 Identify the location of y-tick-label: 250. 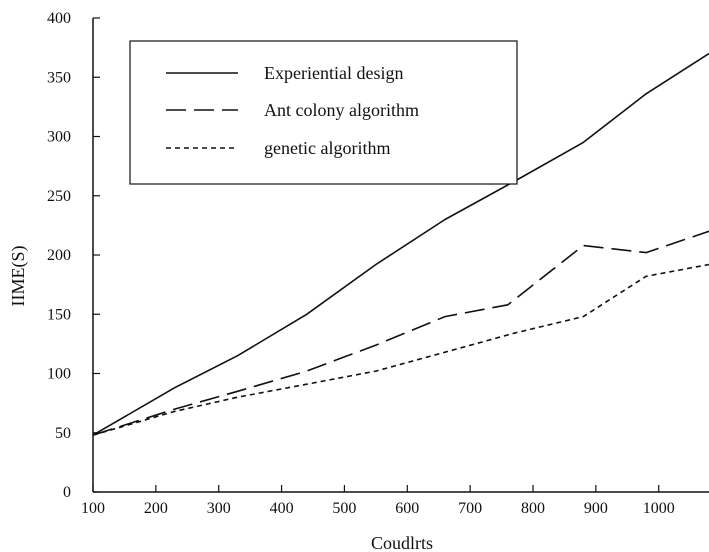
(59, 196).